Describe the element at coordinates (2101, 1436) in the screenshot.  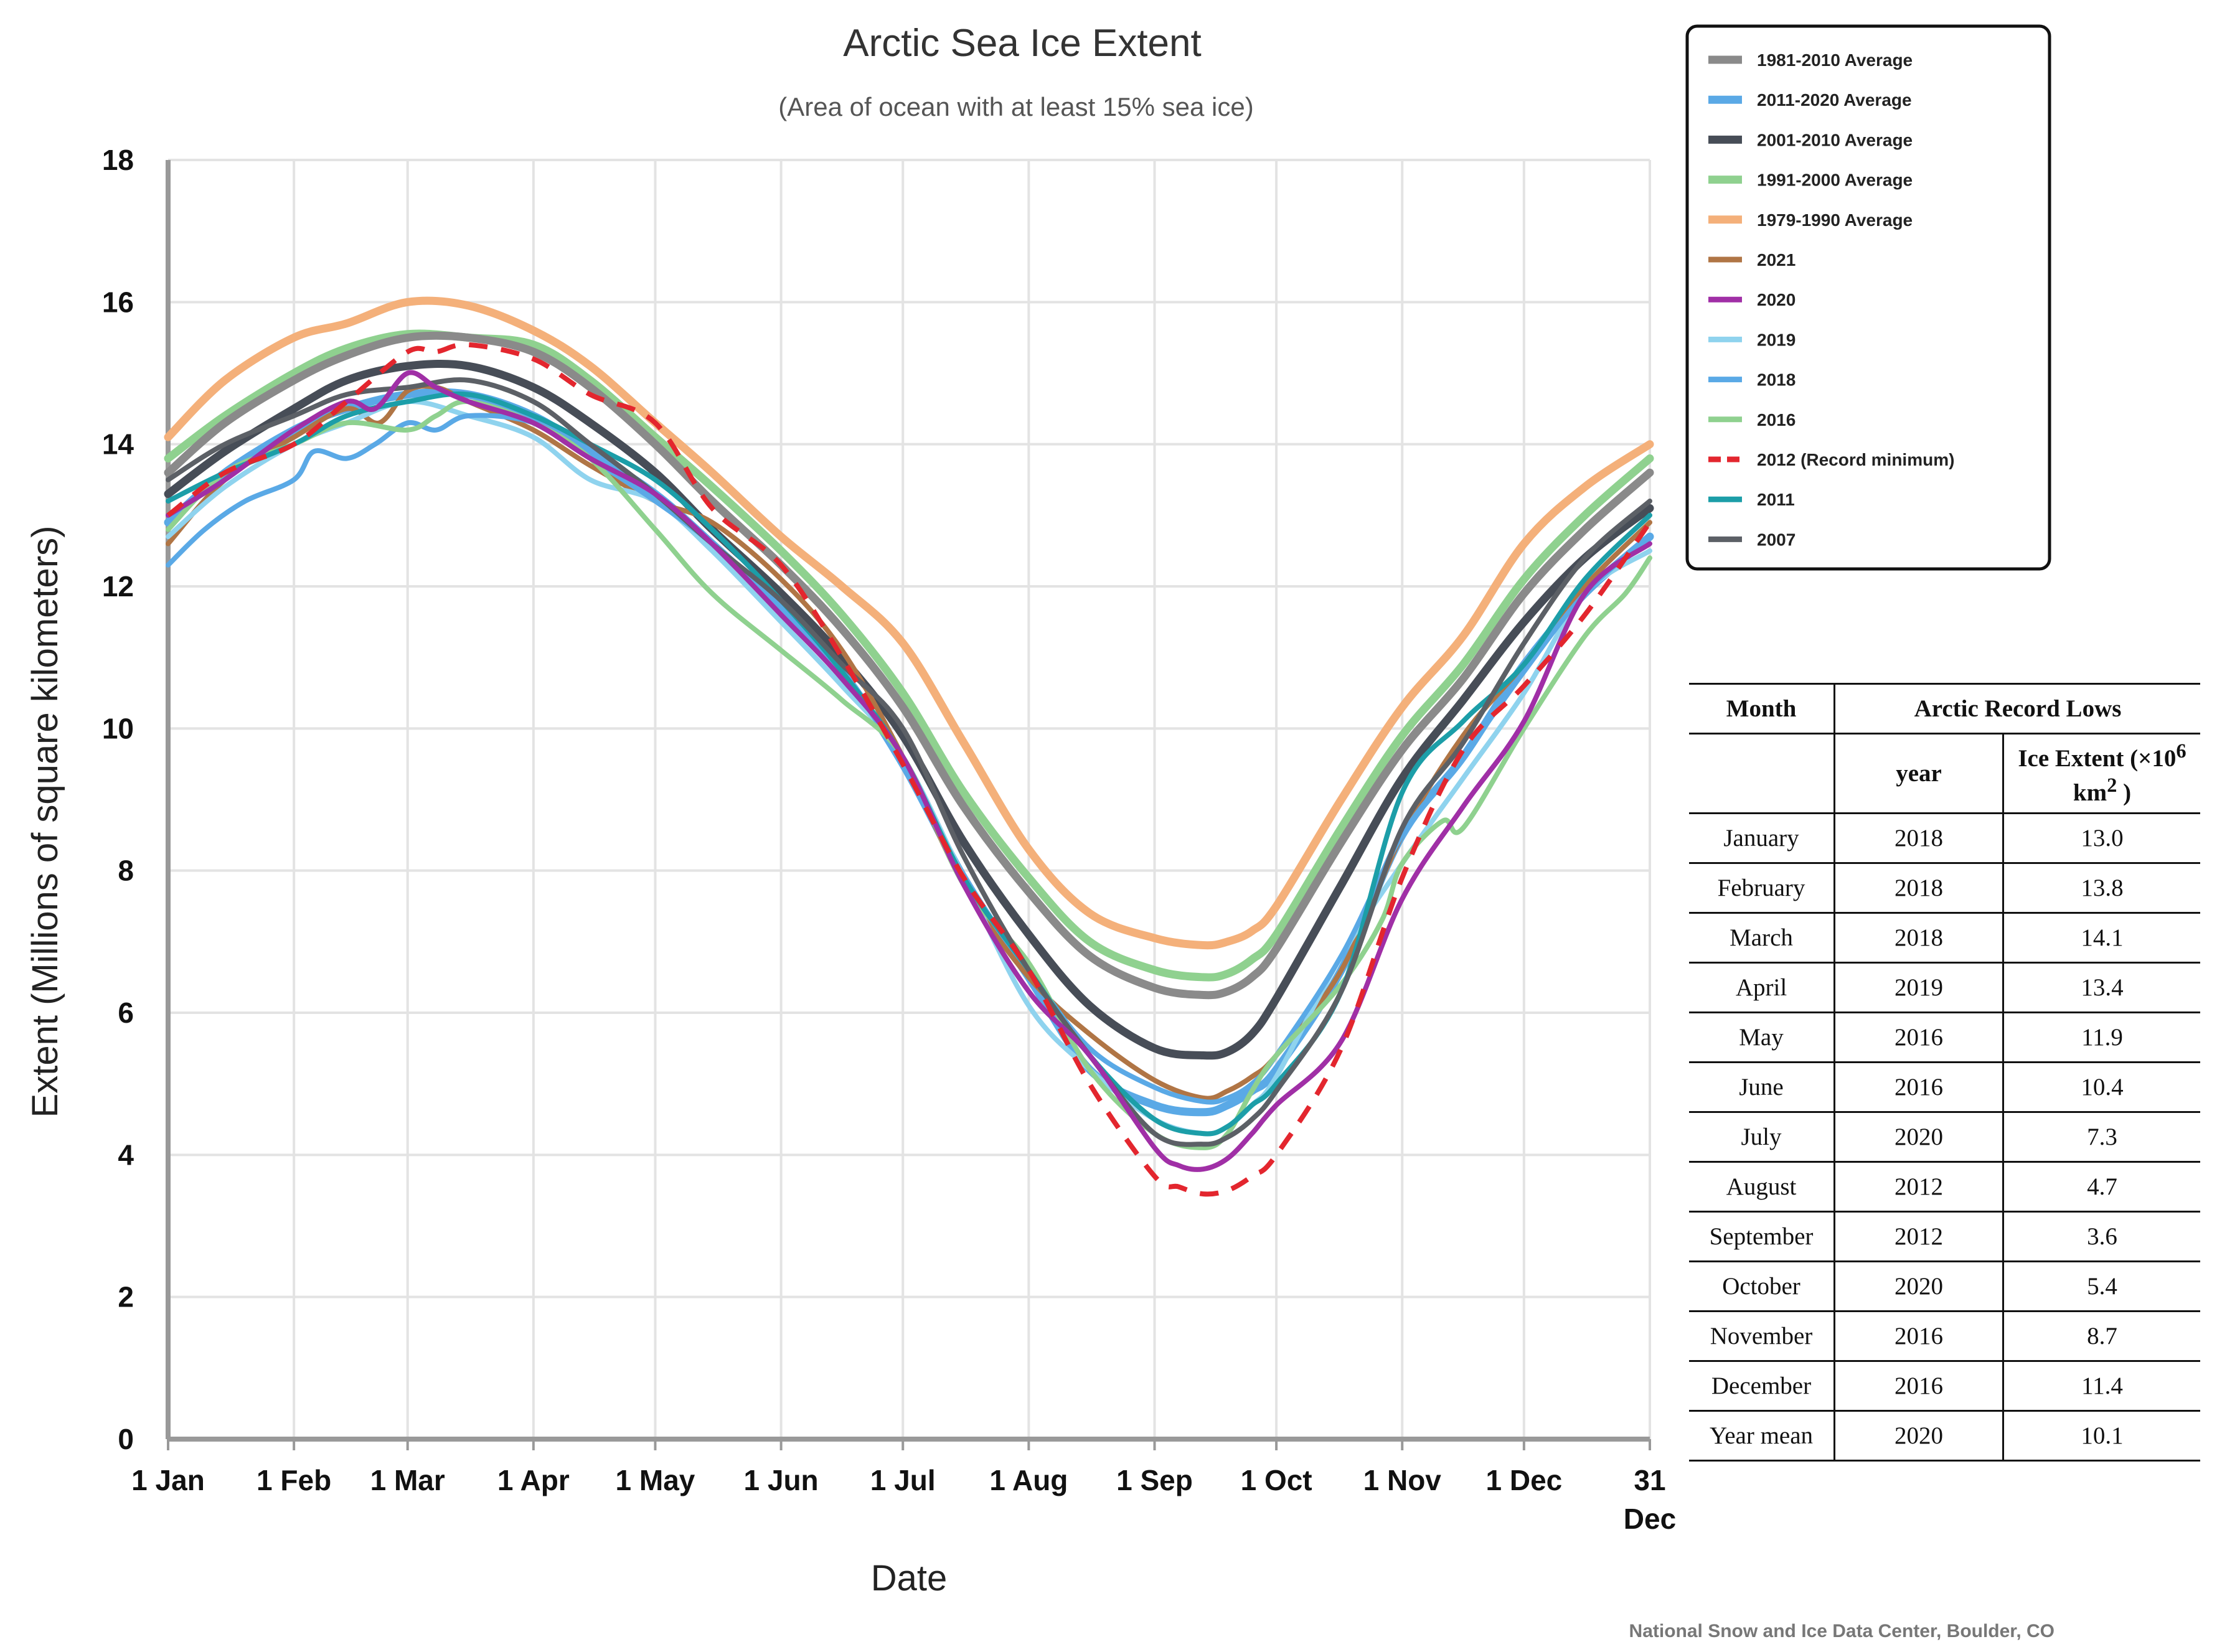
I see `table-cell-extent: 10.1` at that location.